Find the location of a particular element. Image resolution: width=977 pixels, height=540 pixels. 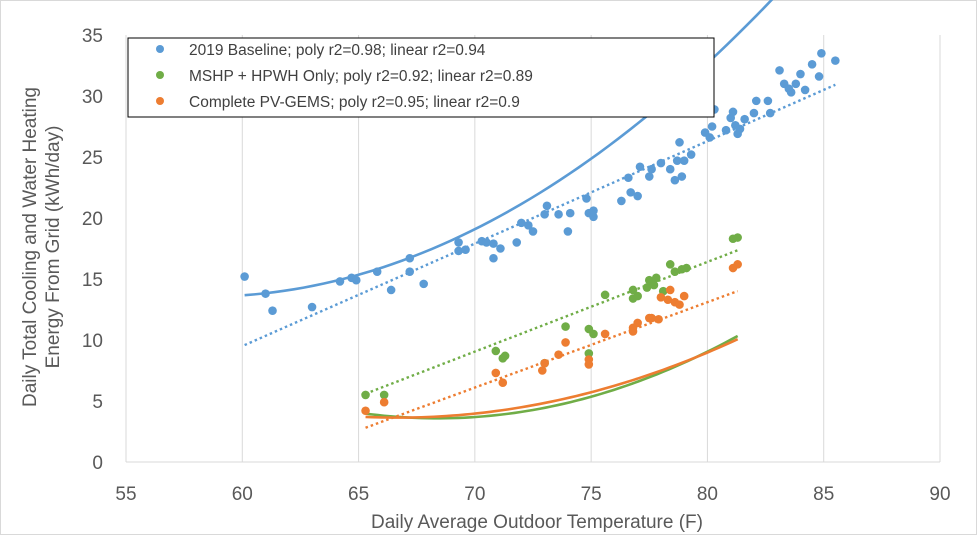

x-tick-label: 80 is located at coordinates (707, 494).